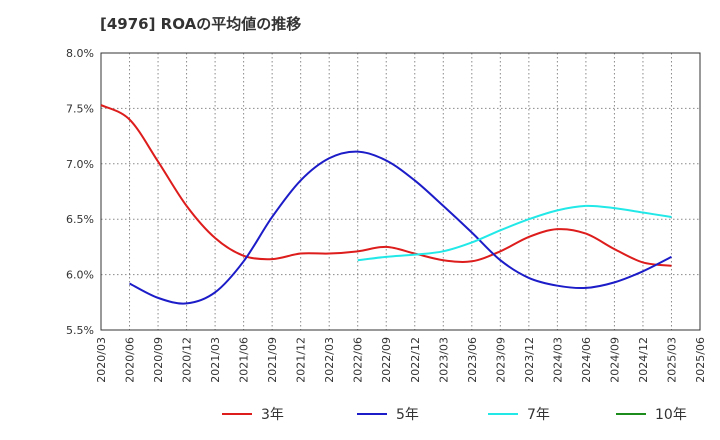 The height and width of the screenshot is (440, 720). Describe the element at coordinates (386, 360) in the screenshot. I see `x-tick-label: 2022/09` at that location.